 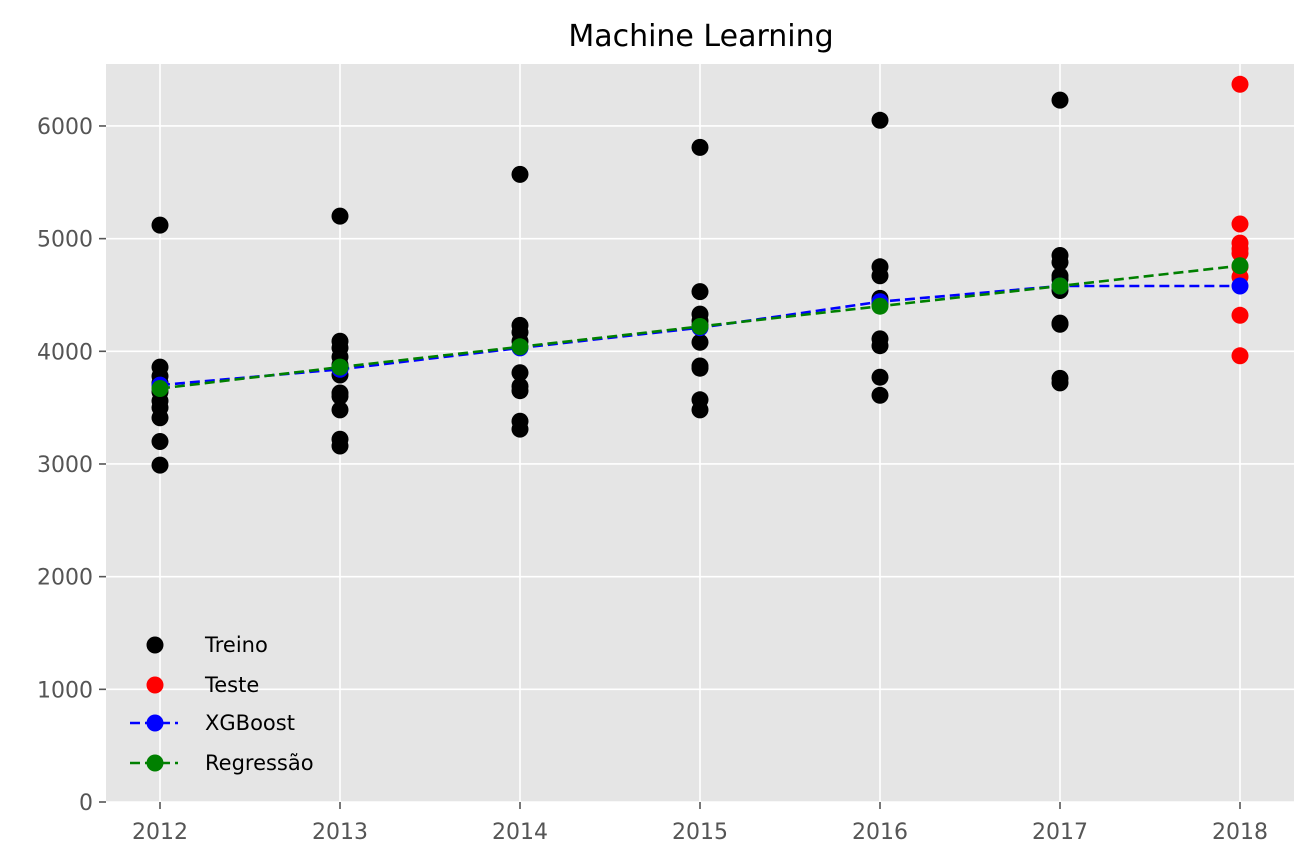 What do you see at coordinates (155, 723) in the screenshot?
I see `legend-xgboost-marker` at bounding box center [155, 723].